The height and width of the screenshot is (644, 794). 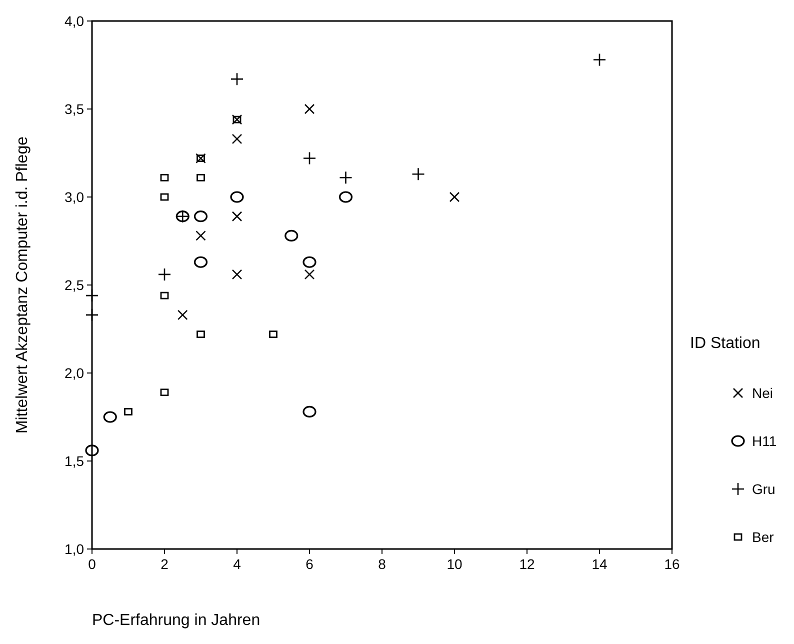 I want to click on x-tick-label: 12, so click(x=527, y=564).